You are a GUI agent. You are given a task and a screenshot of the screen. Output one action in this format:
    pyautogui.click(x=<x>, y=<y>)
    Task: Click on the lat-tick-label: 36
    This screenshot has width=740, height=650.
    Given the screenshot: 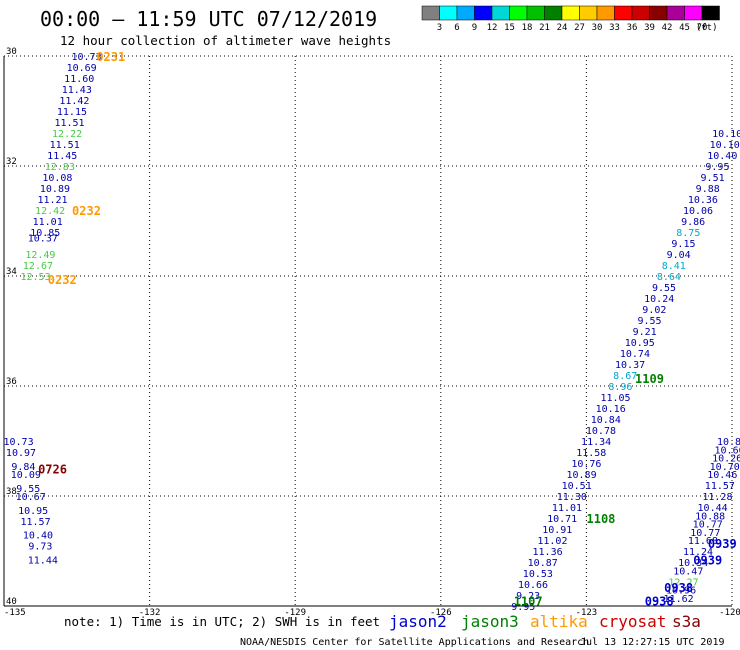 What is the action you would take?
    pyautogui.click(x=11, y=382)
    